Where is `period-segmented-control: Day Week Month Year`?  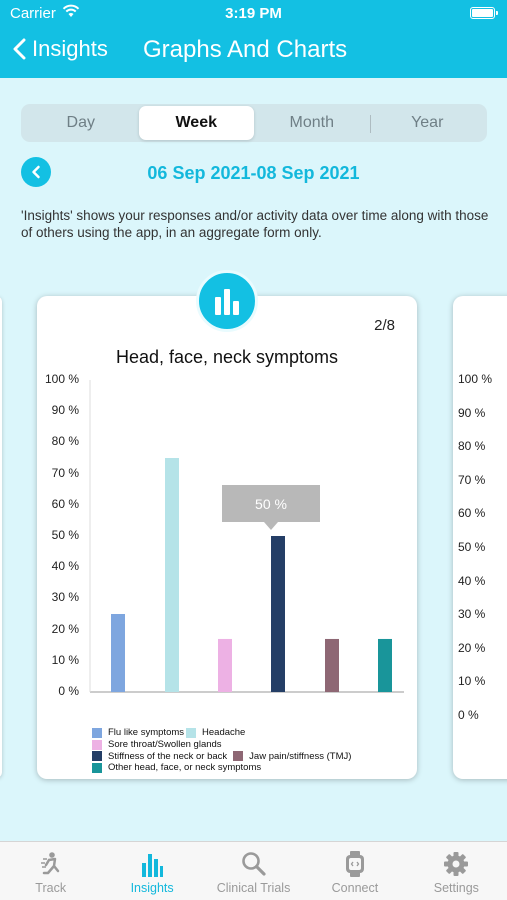 period-segmented-control: Day Week Month Year is located at coordinates (254, 123).